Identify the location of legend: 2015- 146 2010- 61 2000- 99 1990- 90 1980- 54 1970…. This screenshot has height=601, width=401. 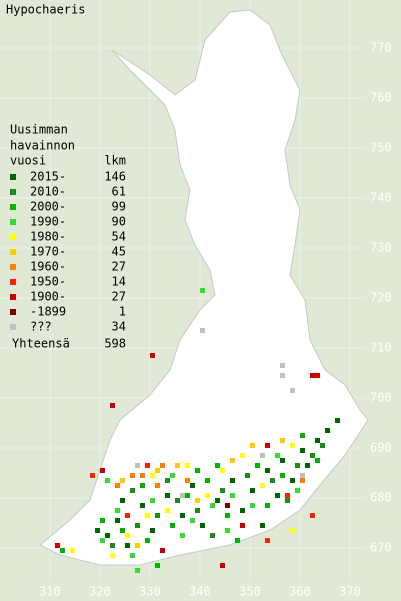
(68, 252).